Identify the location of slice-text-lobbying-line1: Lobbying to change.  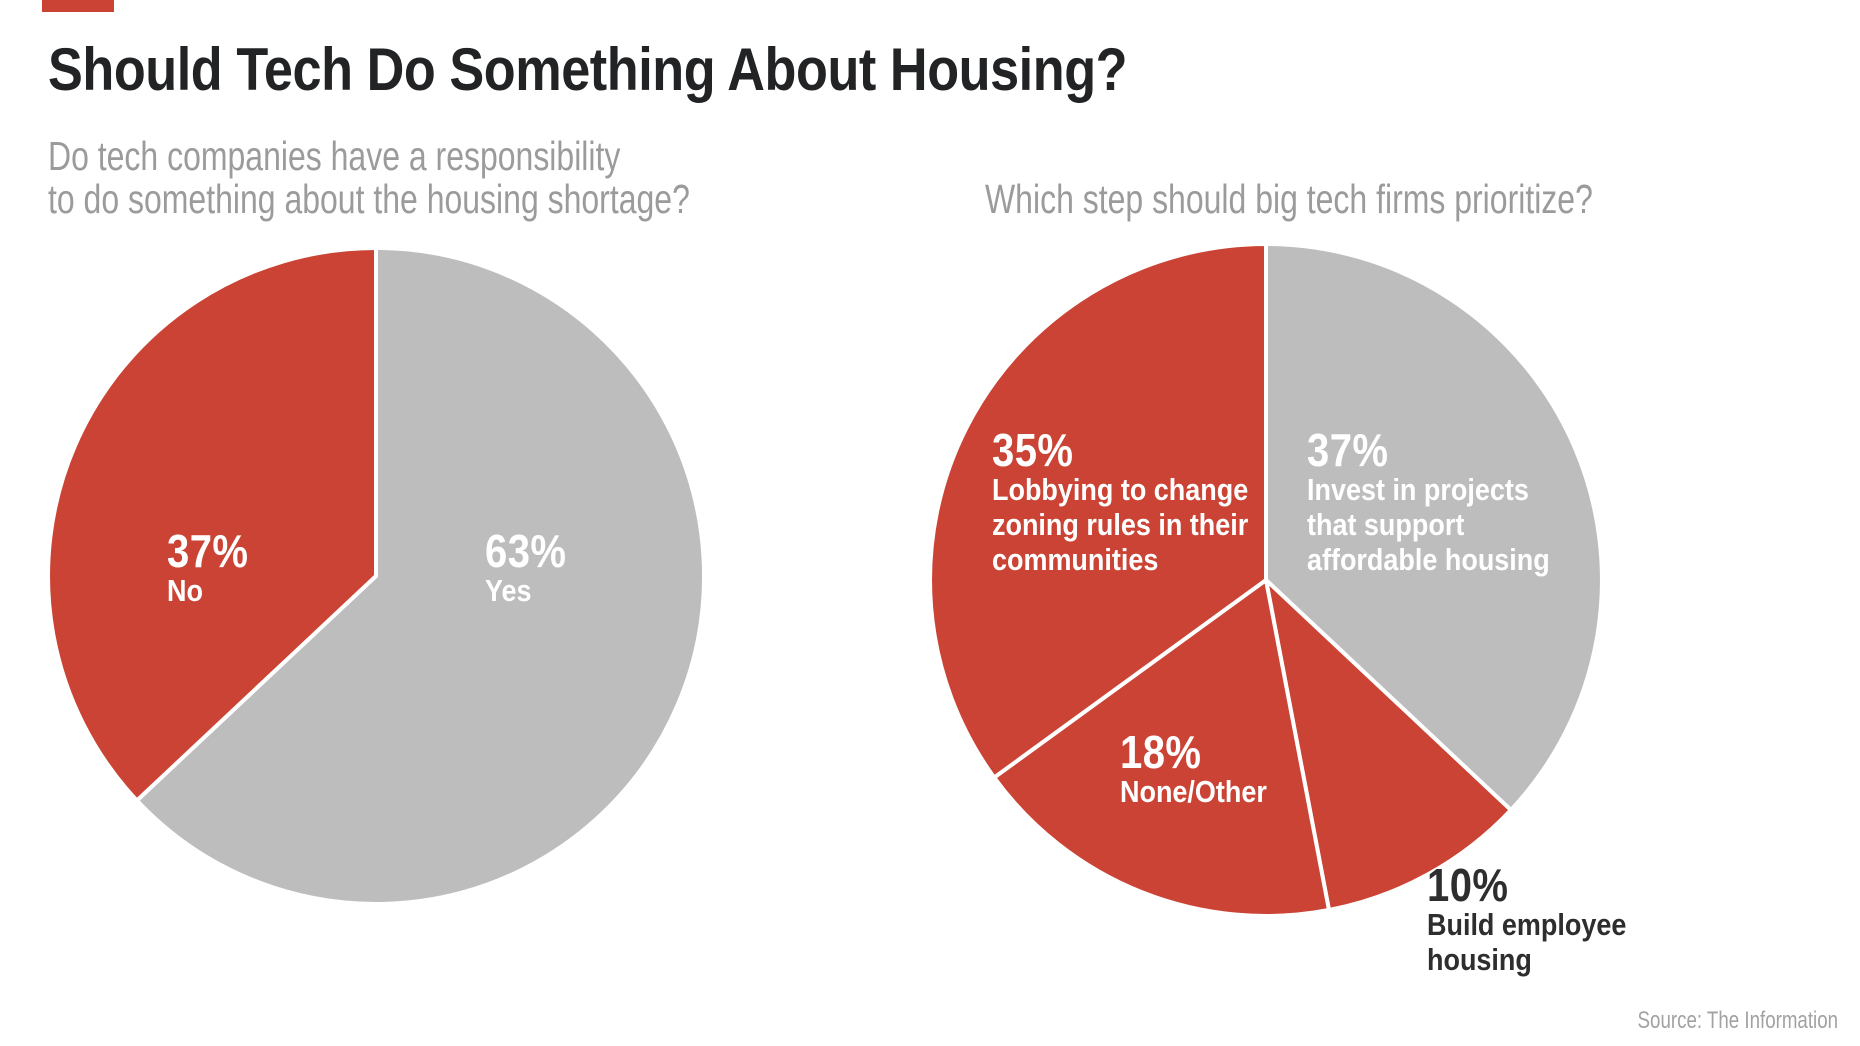
(1120, 489).